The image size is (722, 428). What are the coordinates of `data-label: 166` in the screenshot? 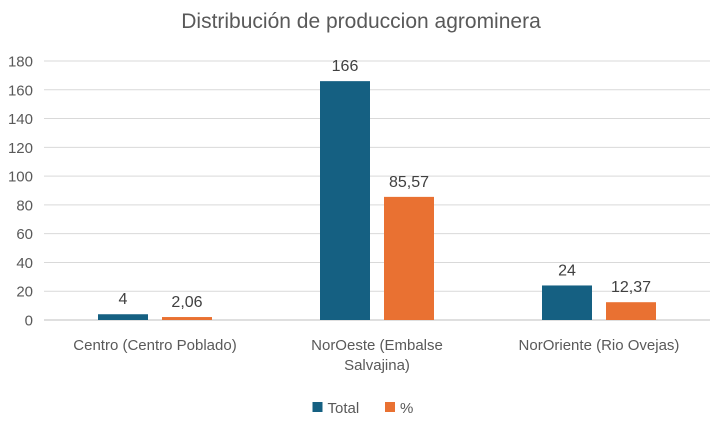 It's located at (345, 66).